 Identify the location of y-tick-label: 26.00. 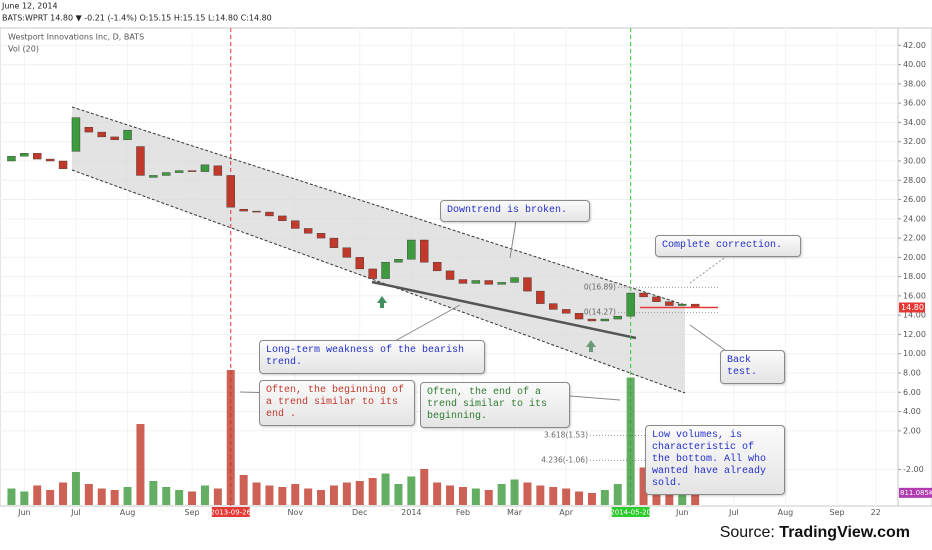
(914, 199).